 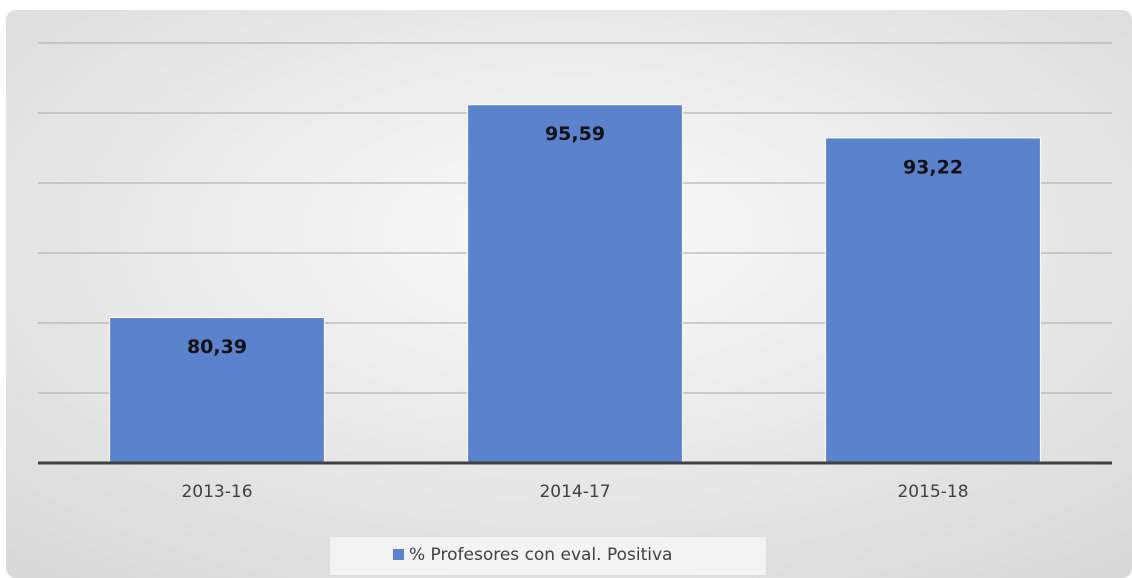 What do you see at coordinates (932, 492) in the screenshot?
I see `x-tick-label: 2015-18` at bounding box center [932, 492].